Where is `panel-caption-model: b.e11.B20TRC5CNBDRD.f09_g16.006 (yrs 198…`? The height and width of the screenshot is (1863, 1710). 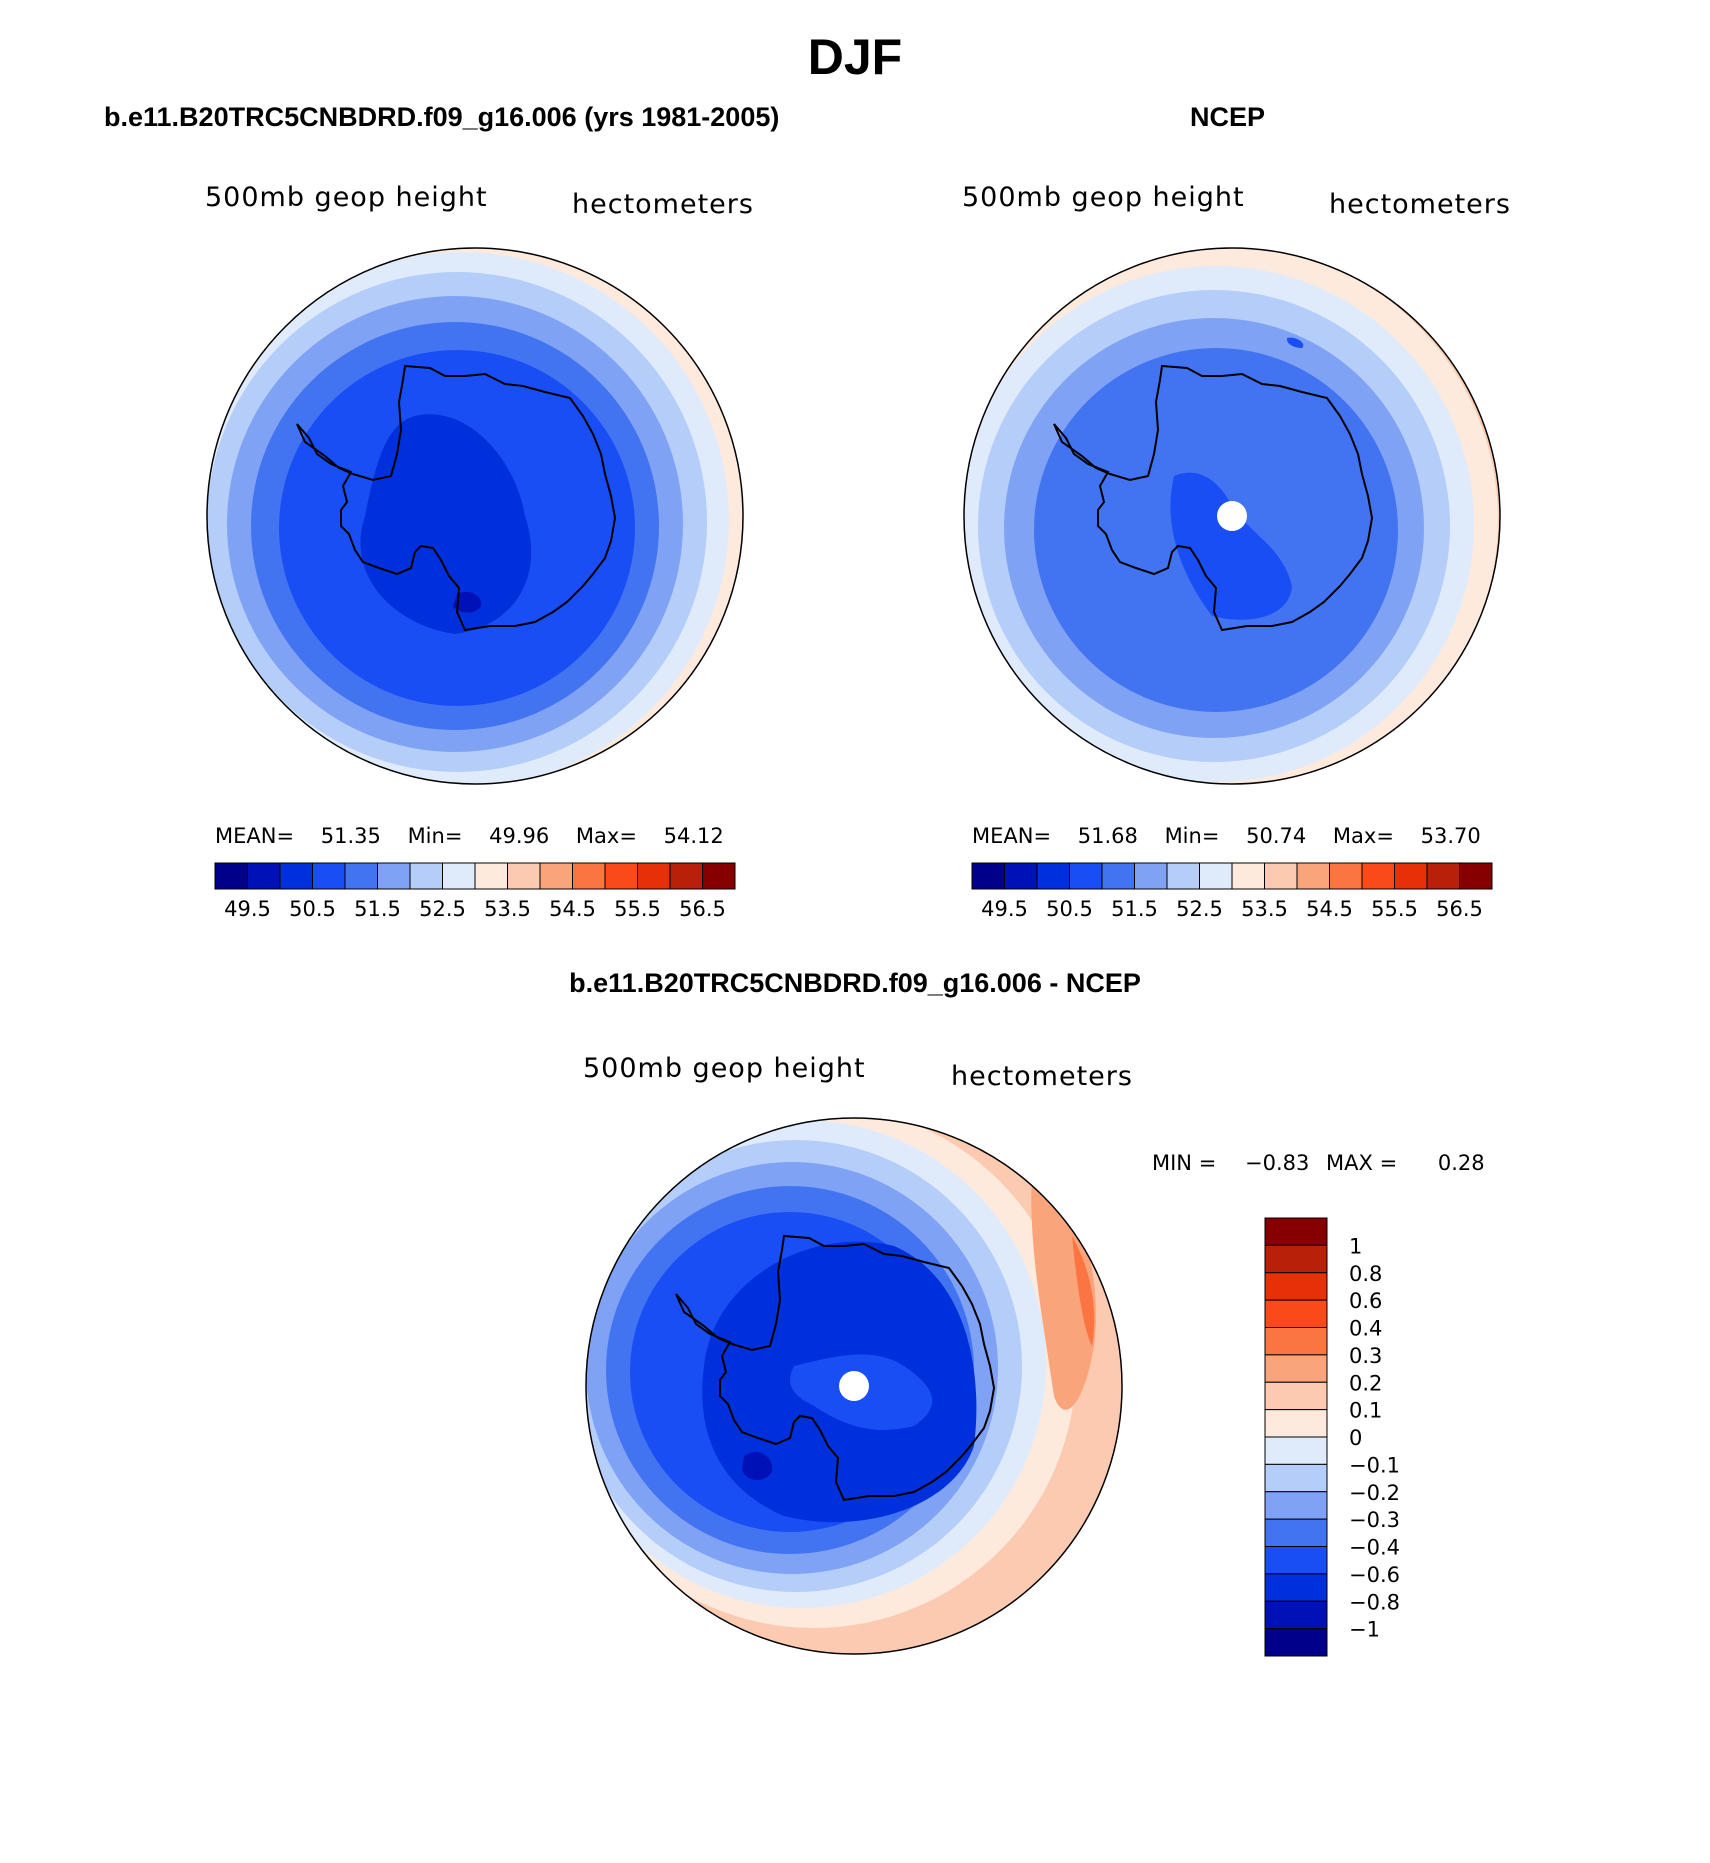
panel-caption-model: b.e11.B20TRC5CNBDRD.f09_g16.006 (yrs 198… is located at coordinates (442, 117).